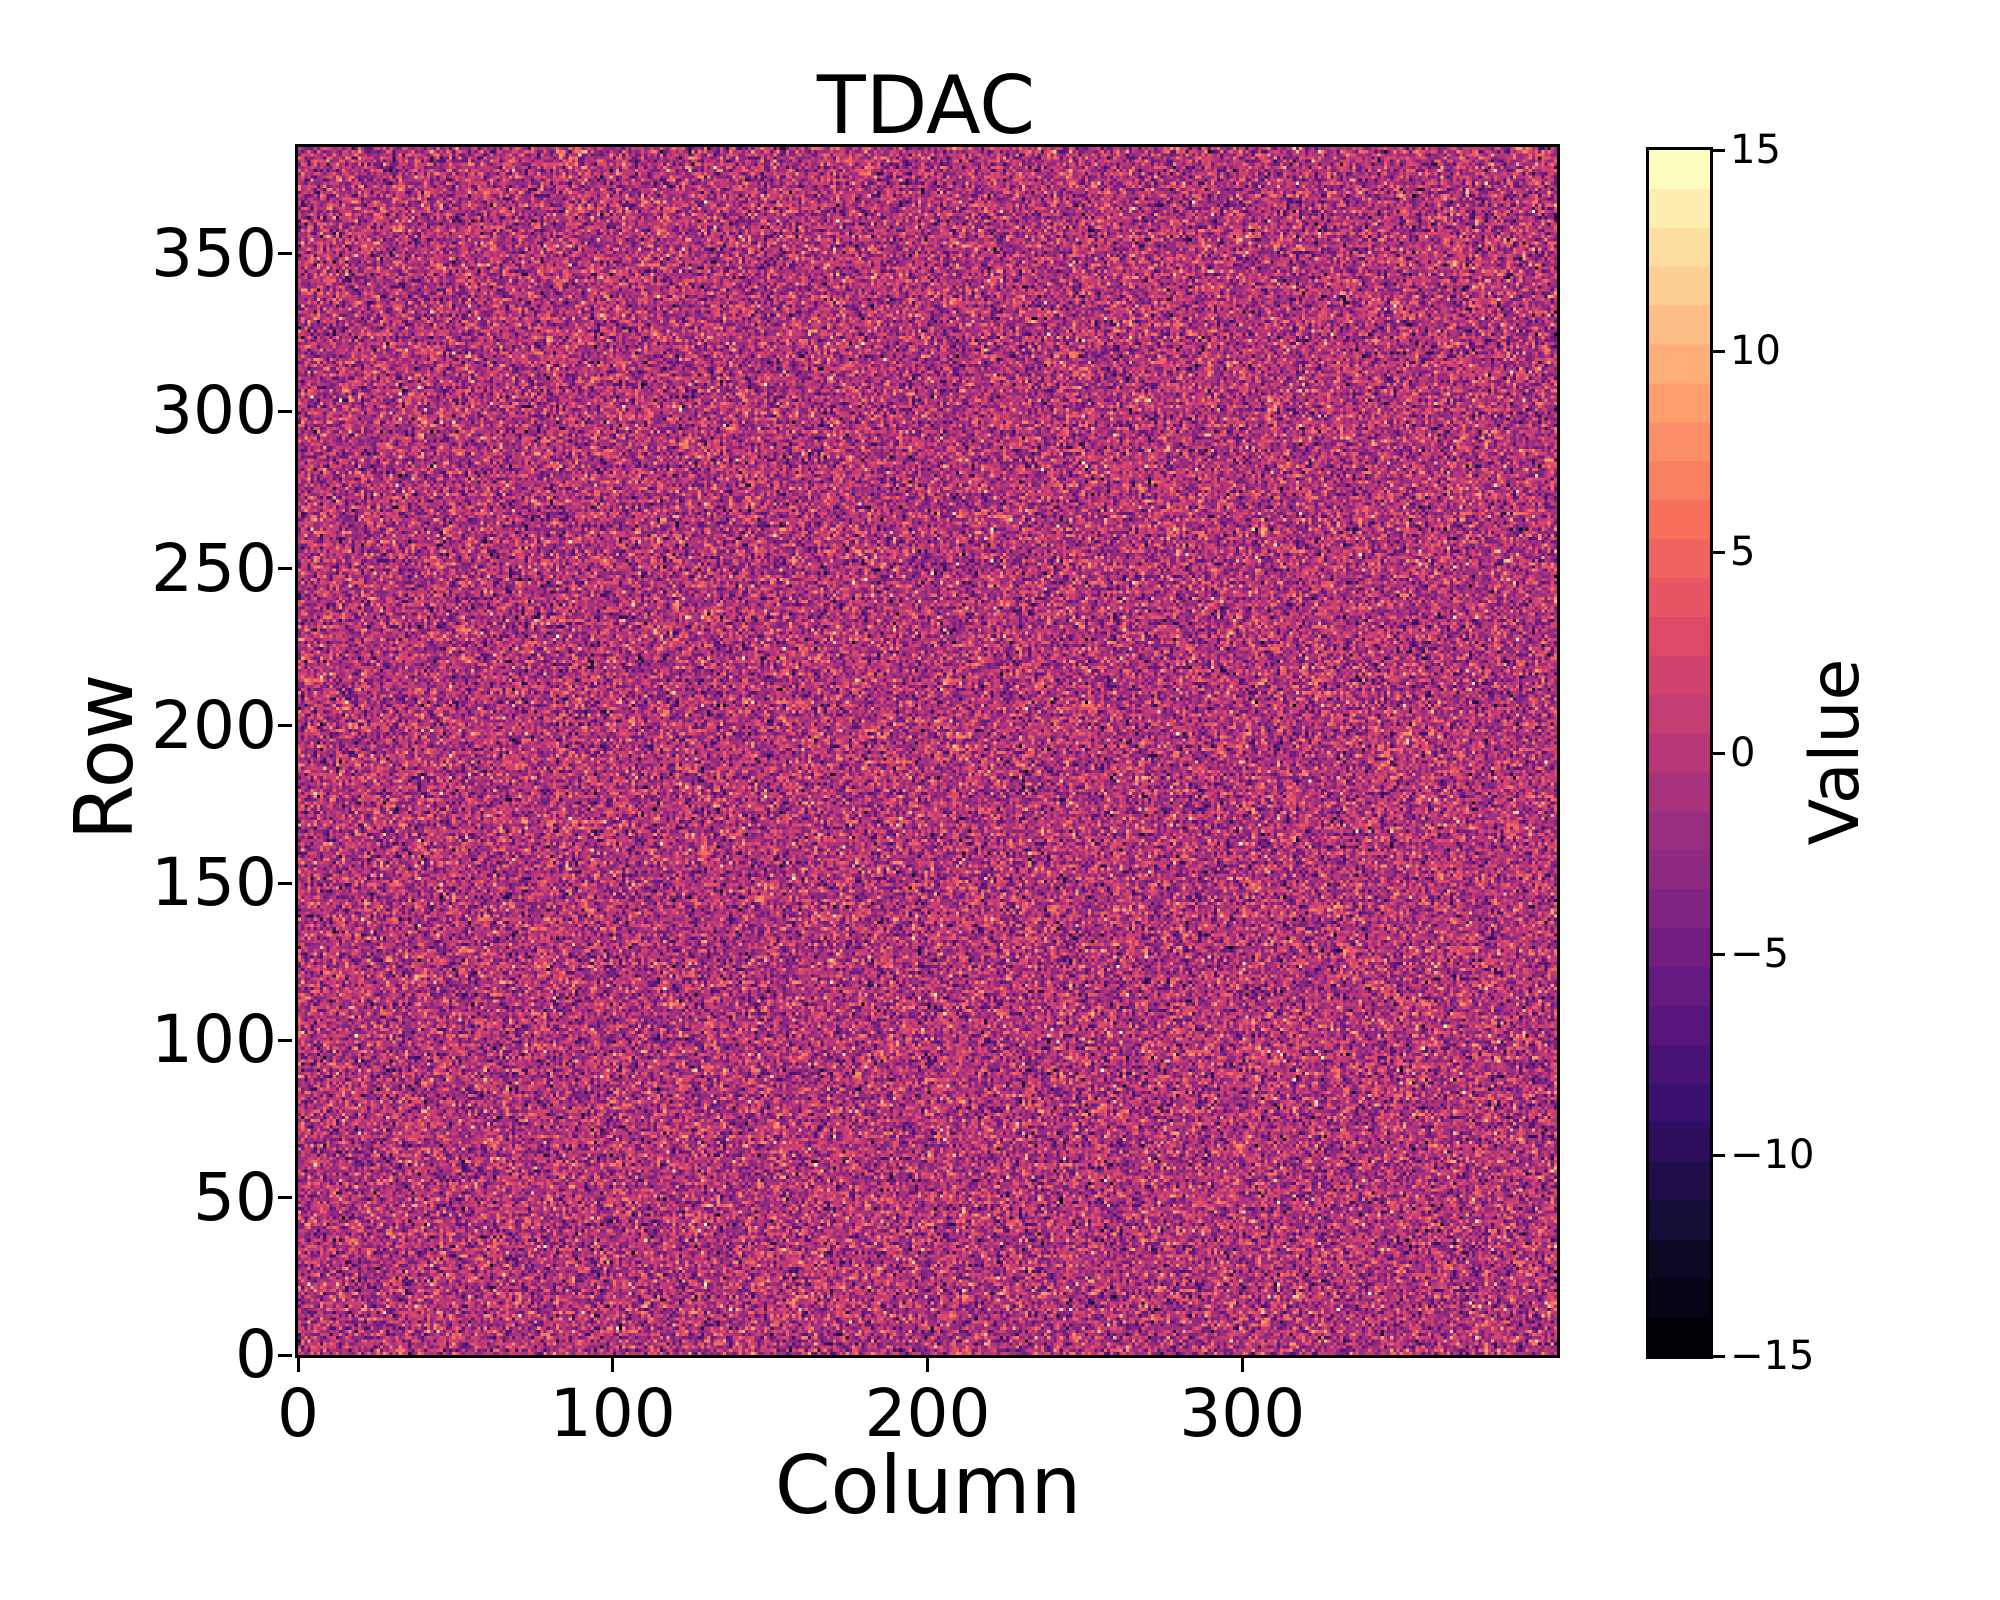  I want to click on colorbar-label: Value, so click(1835, 752).